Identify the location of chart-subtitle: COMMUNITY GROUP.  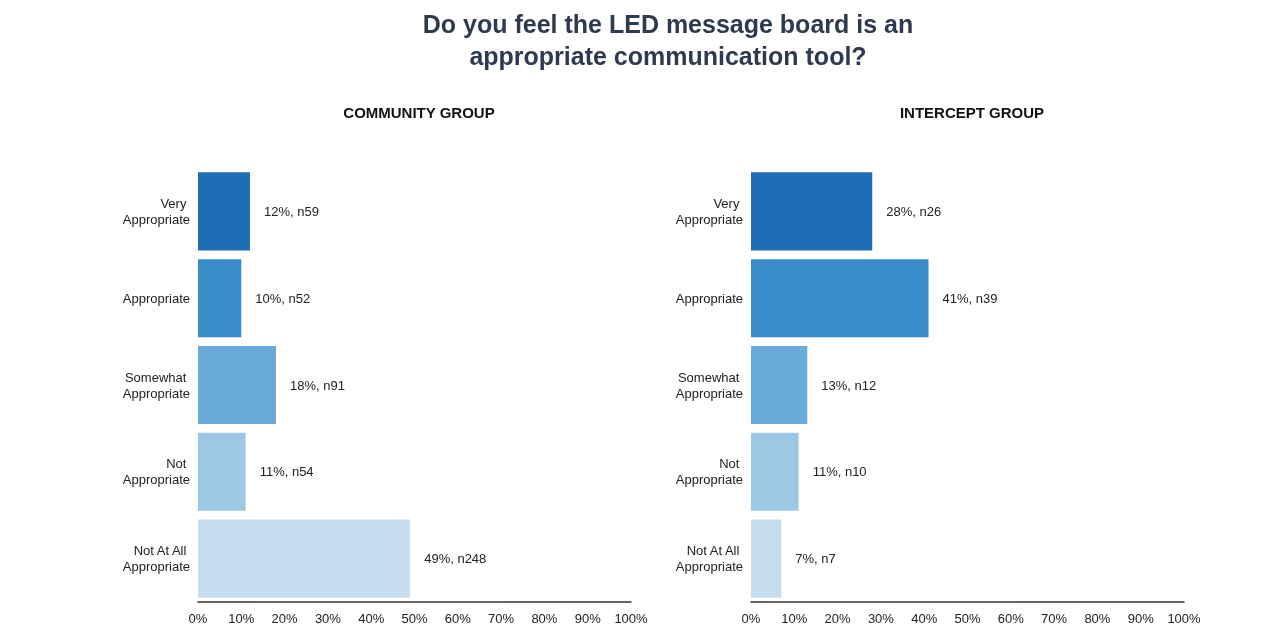
(419, 112).